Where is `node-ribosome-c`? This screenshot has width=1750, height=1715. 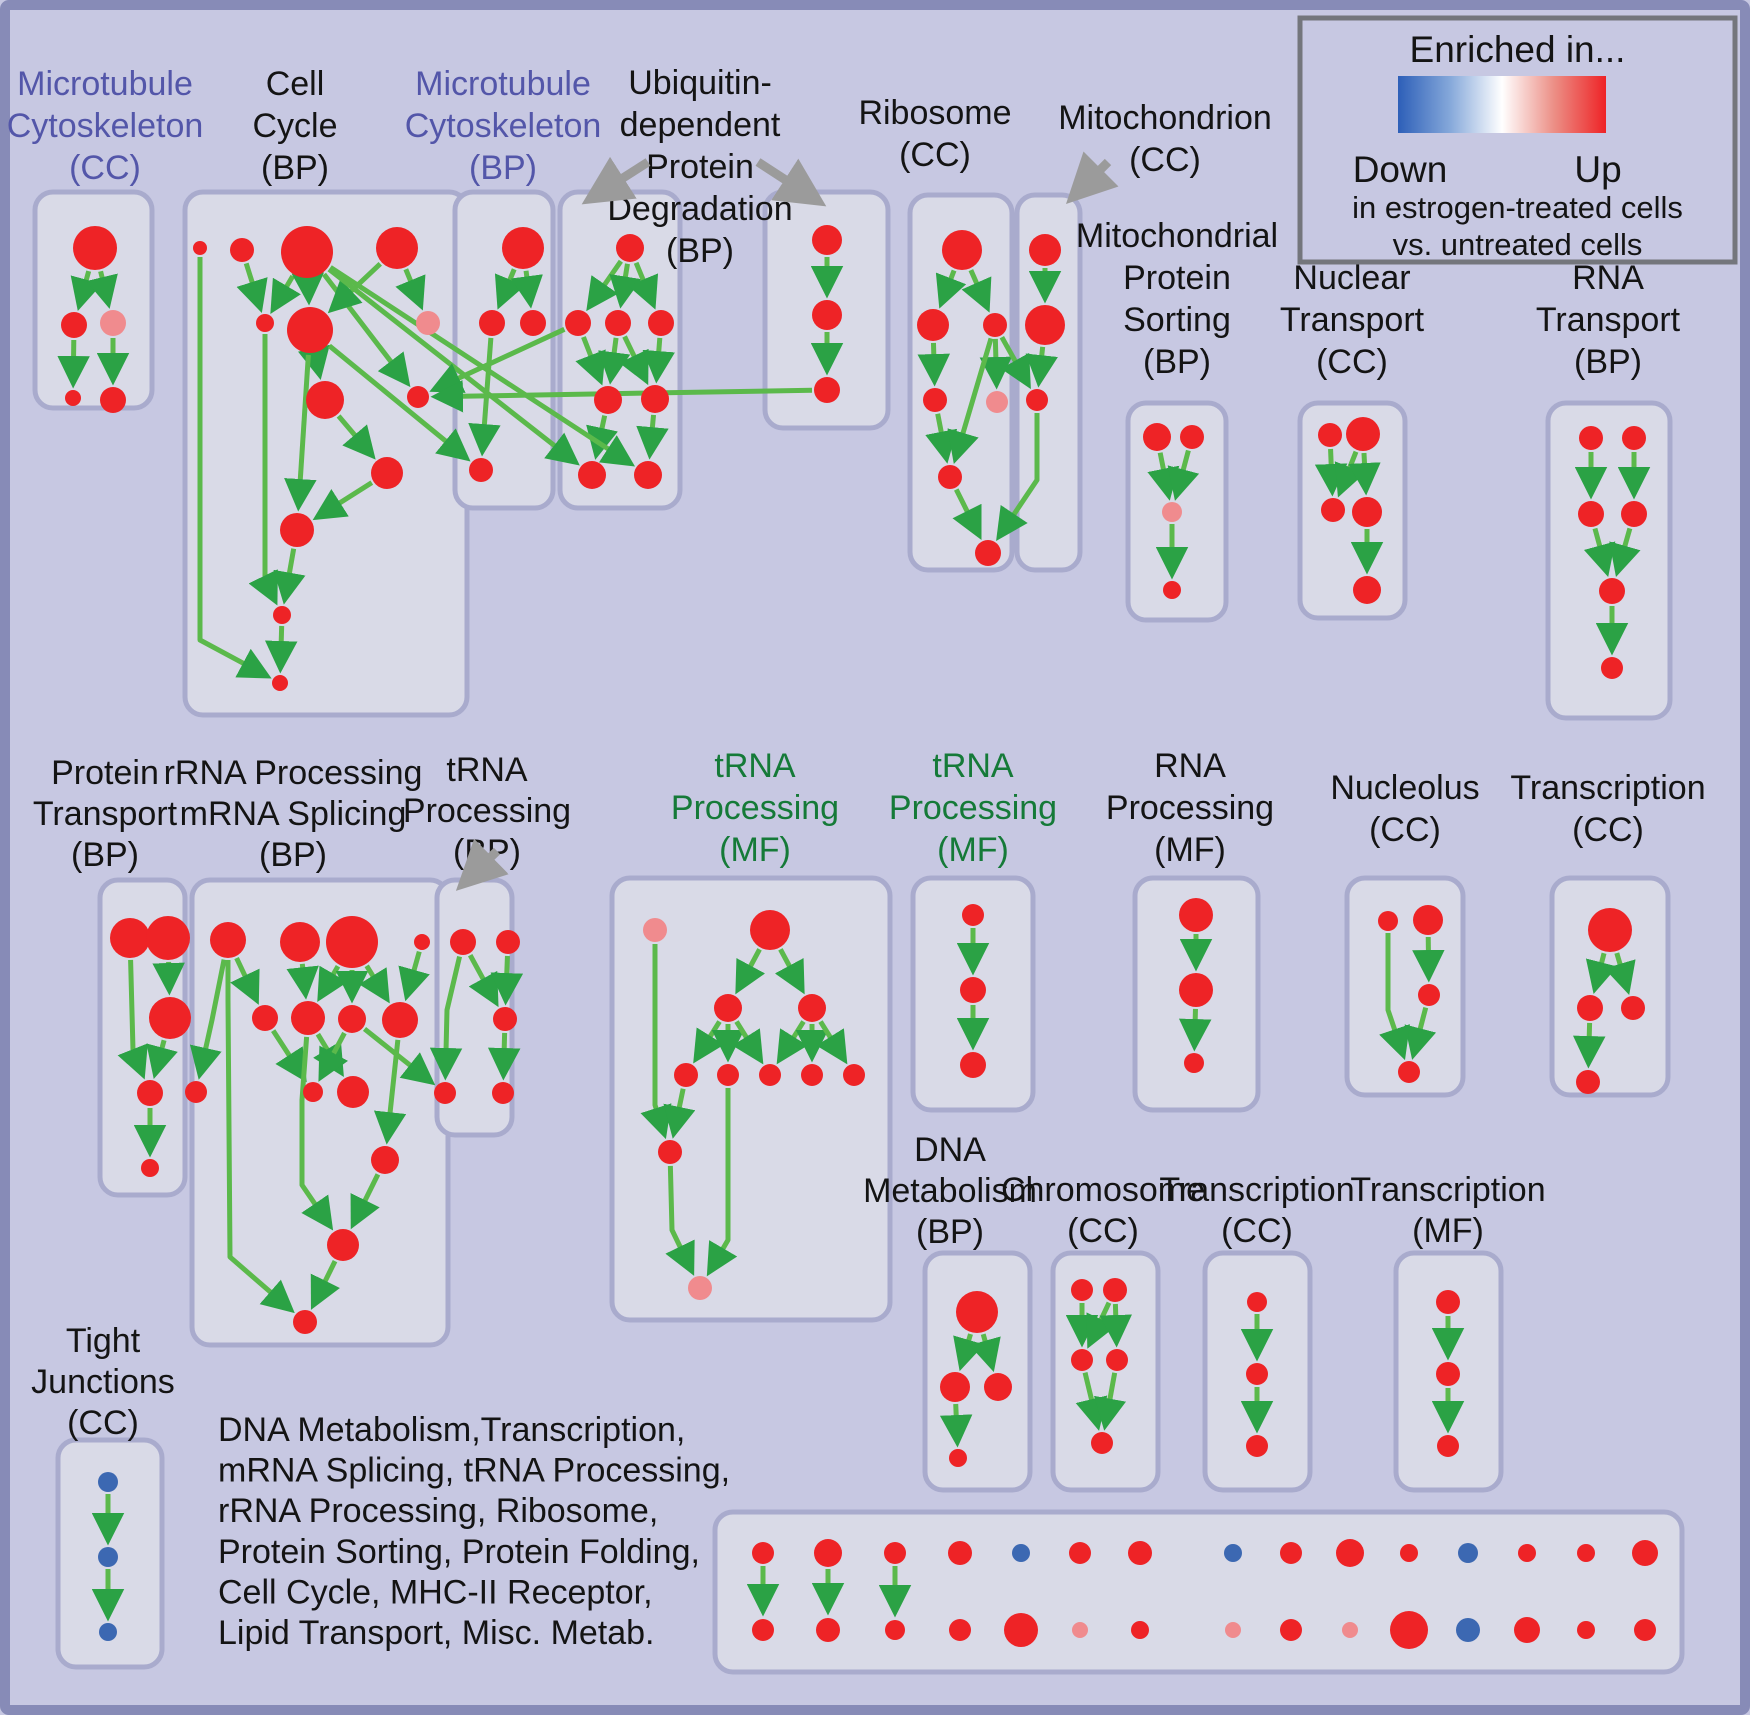
node-ribosome-c is located at coordinates (935, 400).